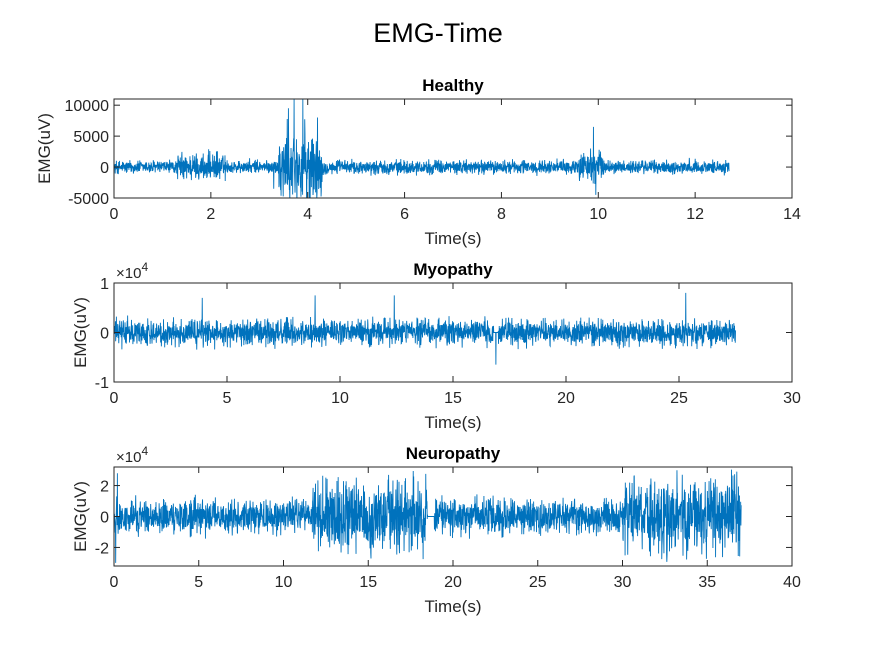 The image size is (875, 656). What do you see at coordinates (453, 453) in the screenshot?
I see `subplot-title: Neuropathy` at bounding box center [453, 453].